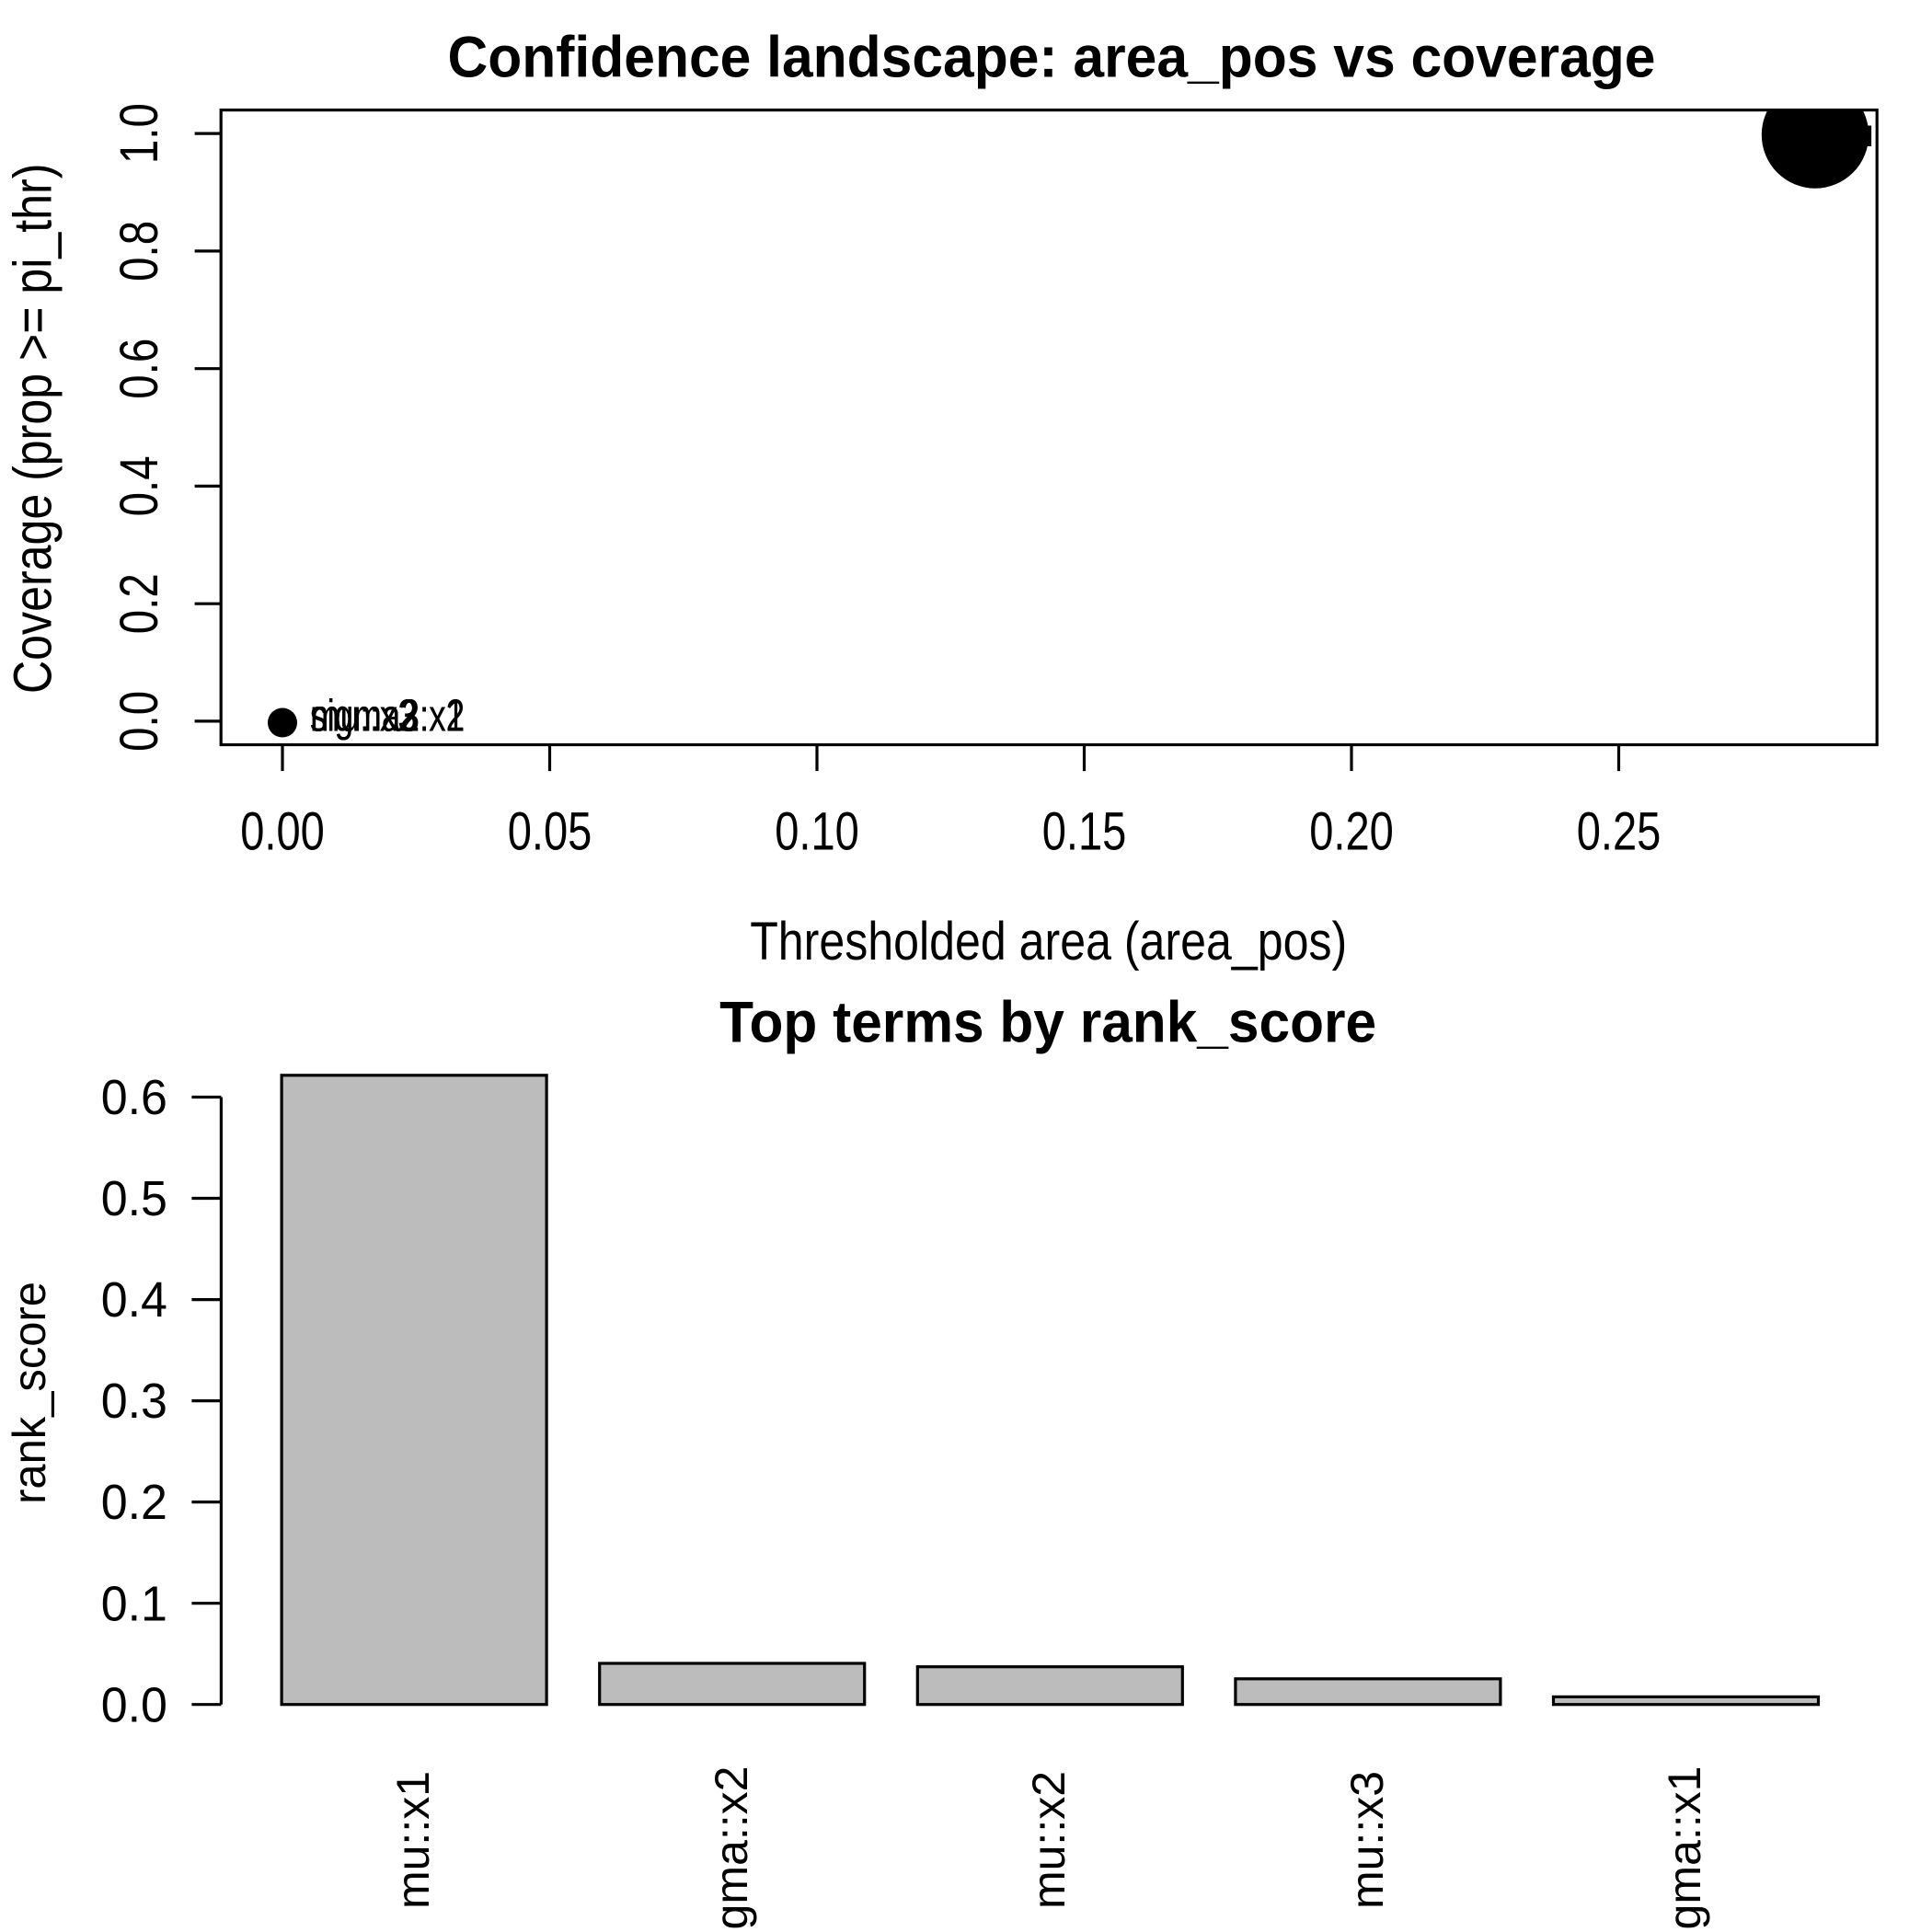  Describe the element at coordinates (731, 1848) in the screenshot. I see `svg-text: gma::x2` at that location.